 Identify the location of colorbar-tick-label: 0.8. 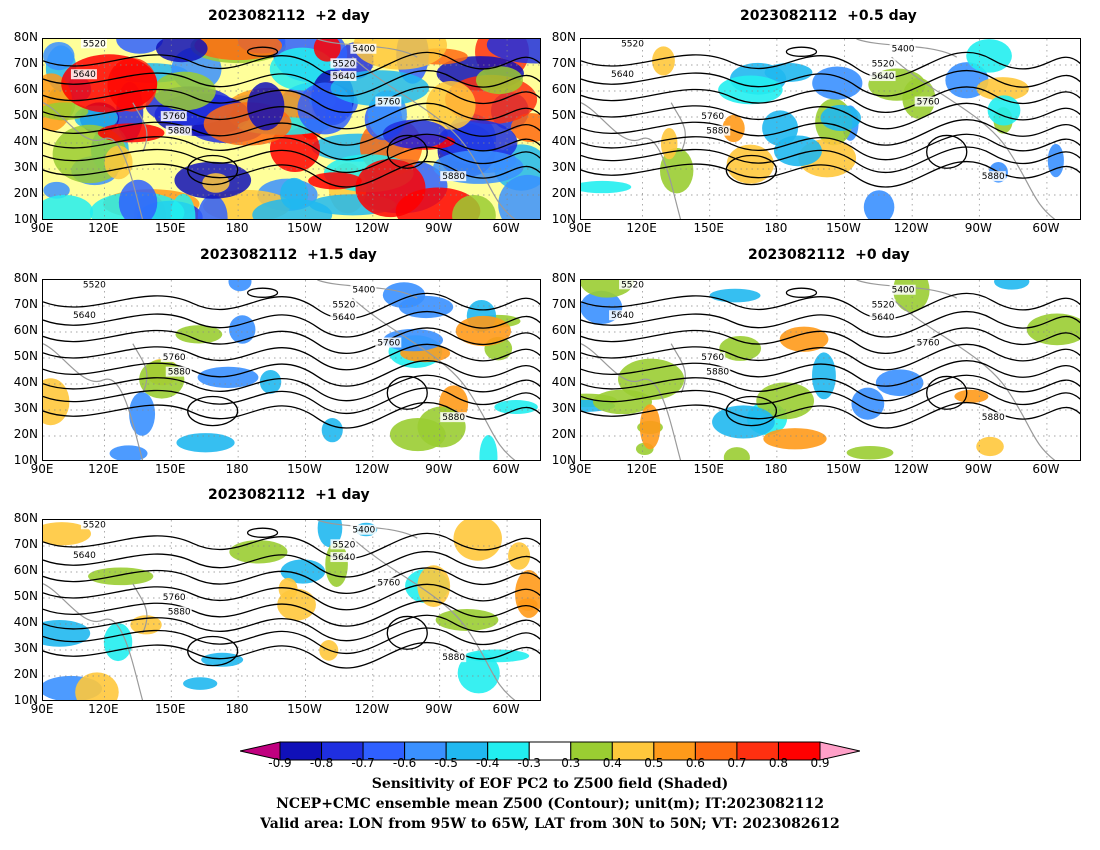
(778, 763).